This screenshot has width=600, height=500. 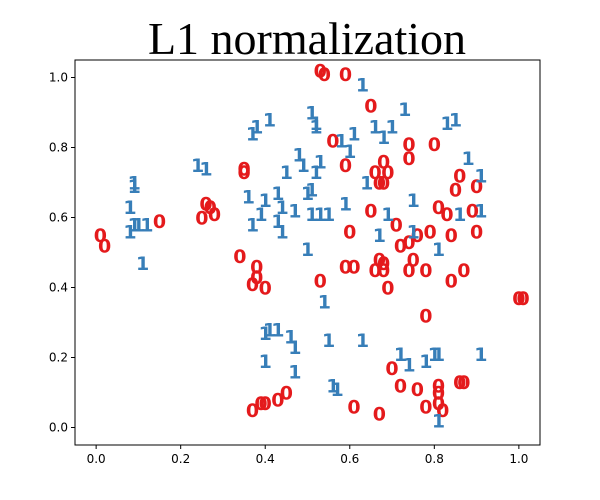 I want to click on y-tick-label: 0.0, so click(x=58, y=428).